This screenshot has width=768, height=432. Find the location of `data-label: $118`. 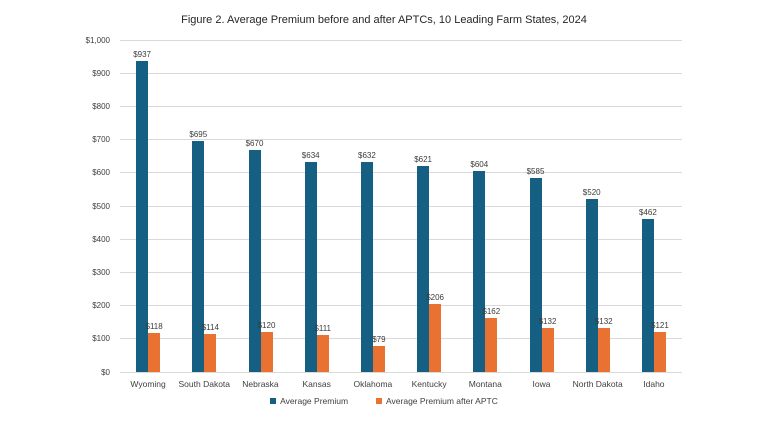

data-label: $118 is located at coordinates (154, 326).